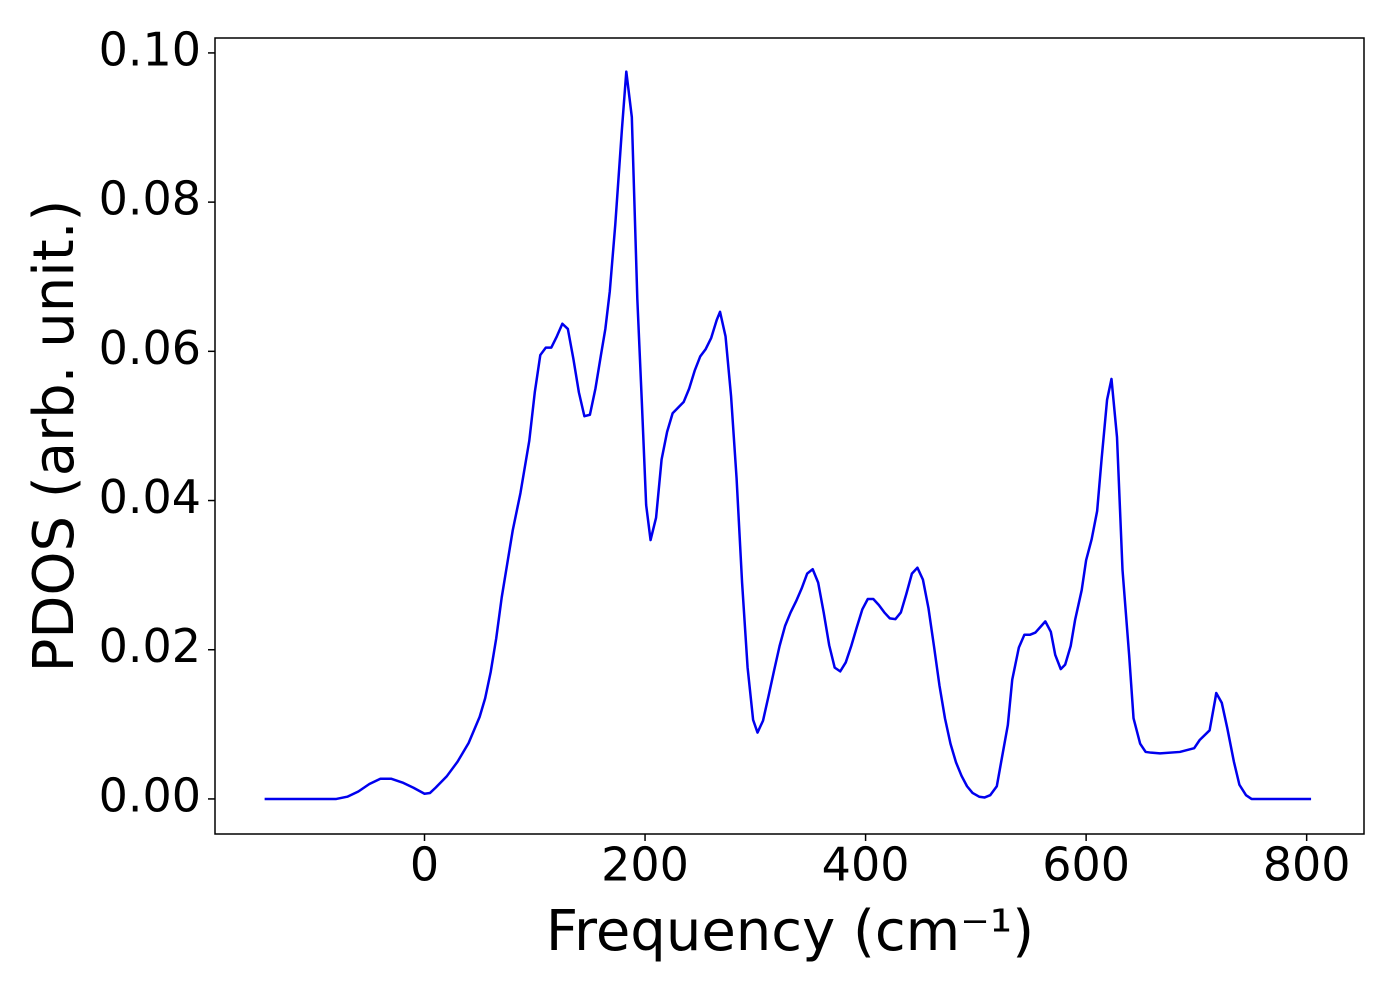  What do you see at coordinates (790, 931) in the screenshot?
I see `x-axis-label: Frequency (cm⁻¹)` at bounding box center [790, 931].